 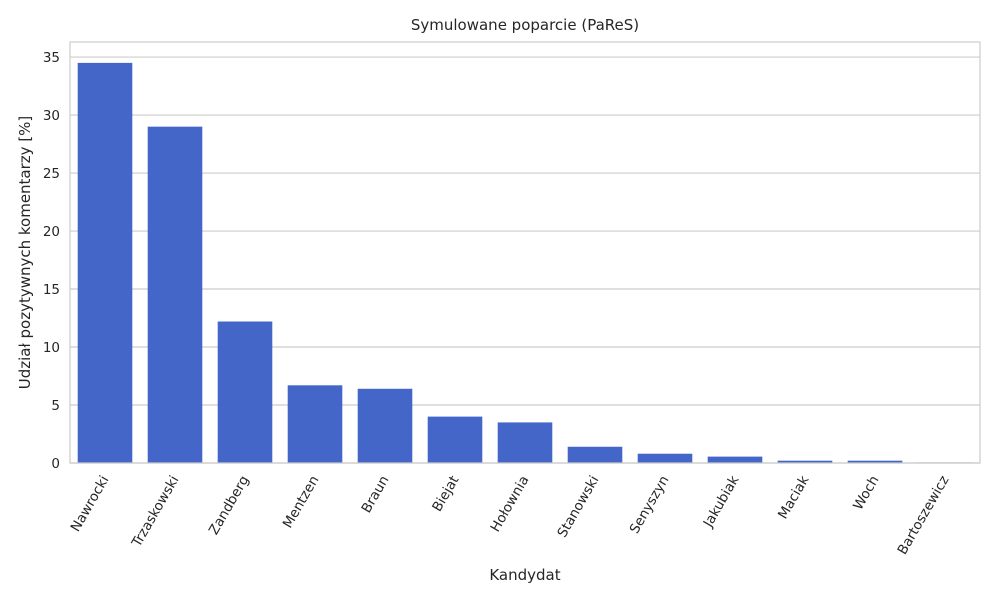 What do you see at coordinates (51, 232) in the screenshot?
I see `y-tick-label: 20` at bounding box center [51, 232].